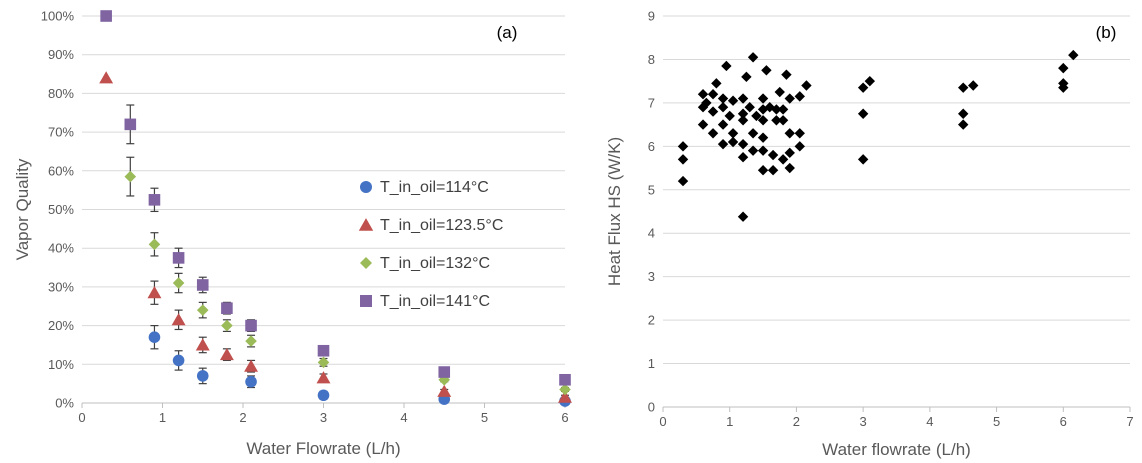 The image size is (1142, 463). What do you see at coordinates (651, 233) in the screenshot?
I see `y-tick-label: 4` at bounding box center [651, 233].